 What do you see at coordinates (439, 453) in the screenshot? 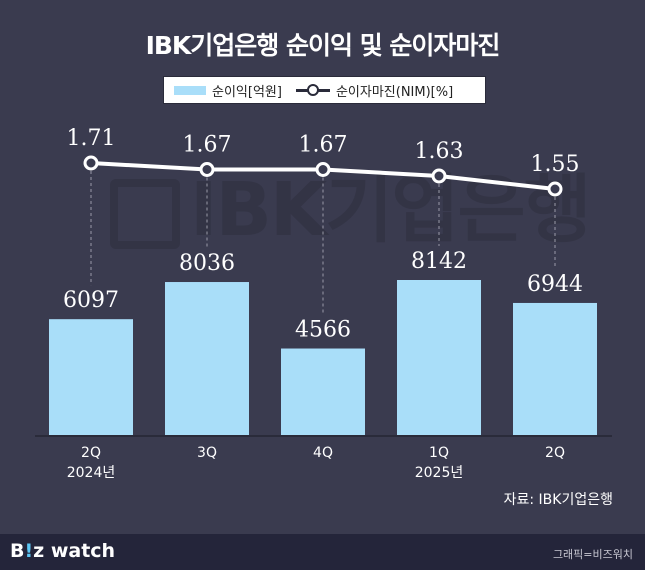
I see `category-label: 1Q` at bounding box center [439, 453].